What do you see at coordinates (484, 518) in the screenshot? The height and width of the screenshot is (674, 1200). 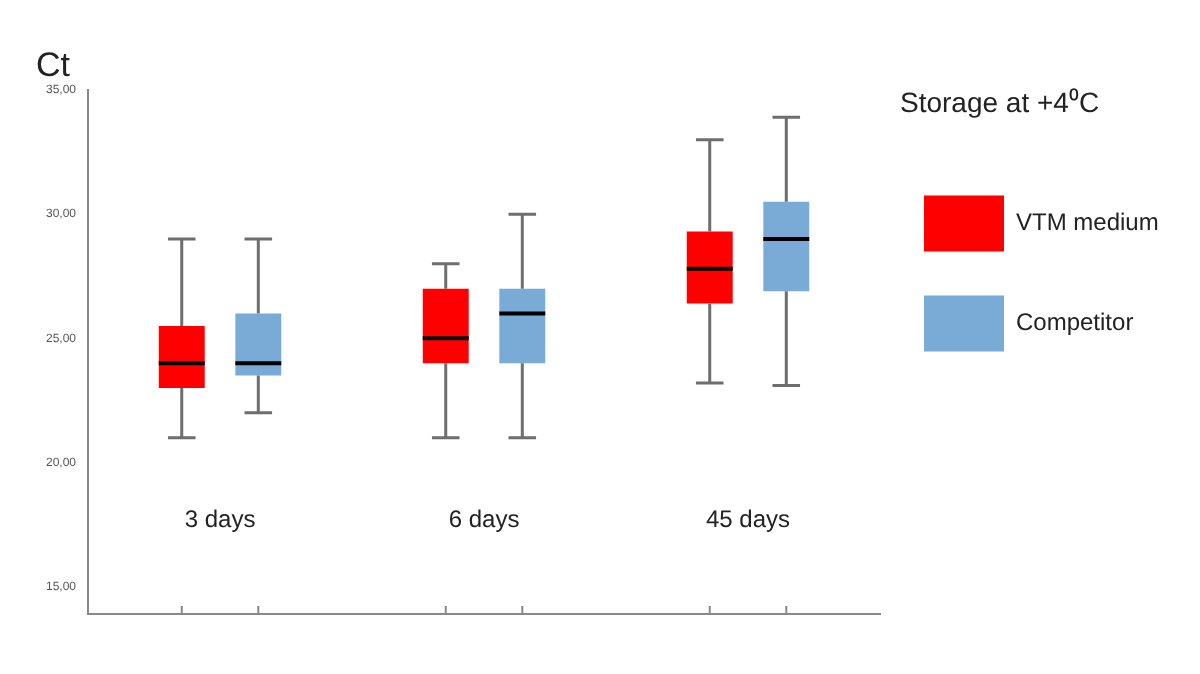 I see `x-tick-label: 6 days` at bounding box center [484, 518].